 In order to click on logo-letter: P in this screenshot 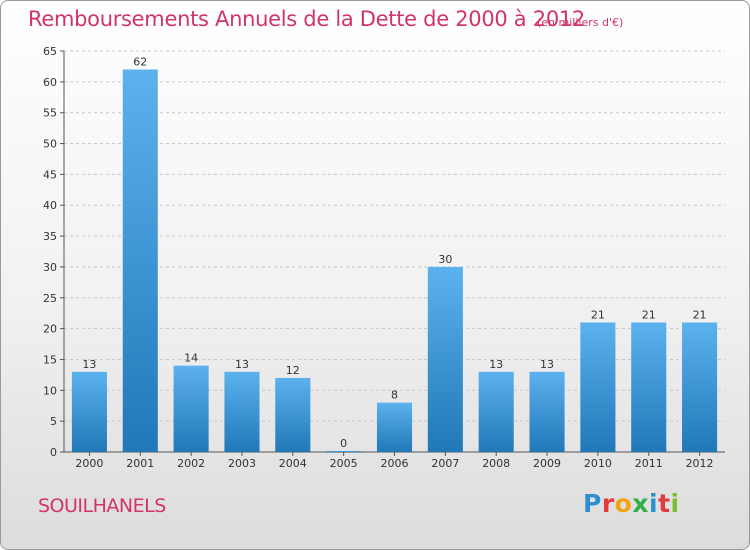, I will do `click(592, 503)`.